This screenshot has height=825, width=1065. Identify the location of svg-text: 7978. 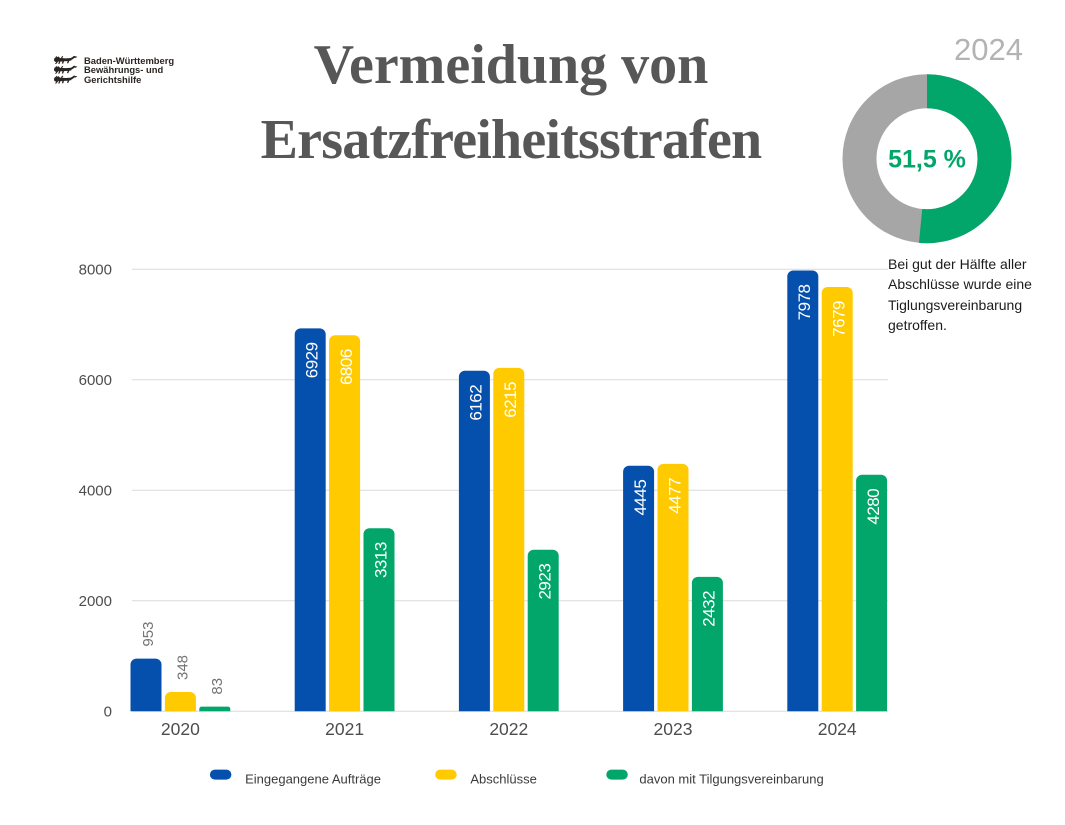
(804, 302).